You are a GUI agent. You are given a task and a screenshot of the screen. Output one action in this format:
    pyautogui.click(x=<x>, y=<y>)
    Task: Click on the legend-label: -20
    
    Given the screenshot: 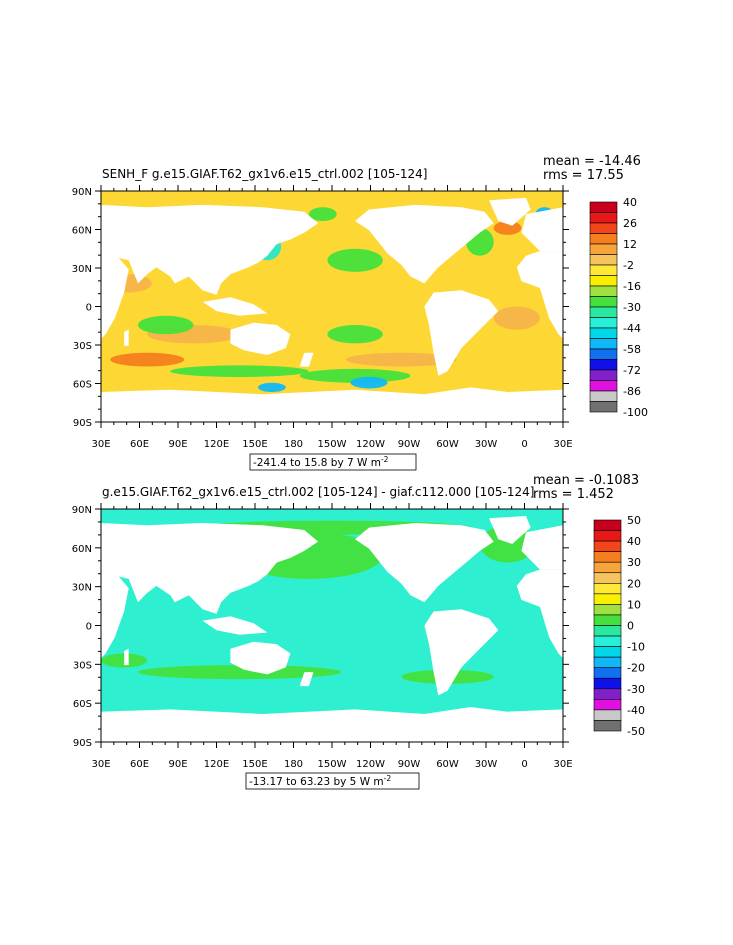 What is the action you would take?
    pyautogui.click(x=636, y=668)
    